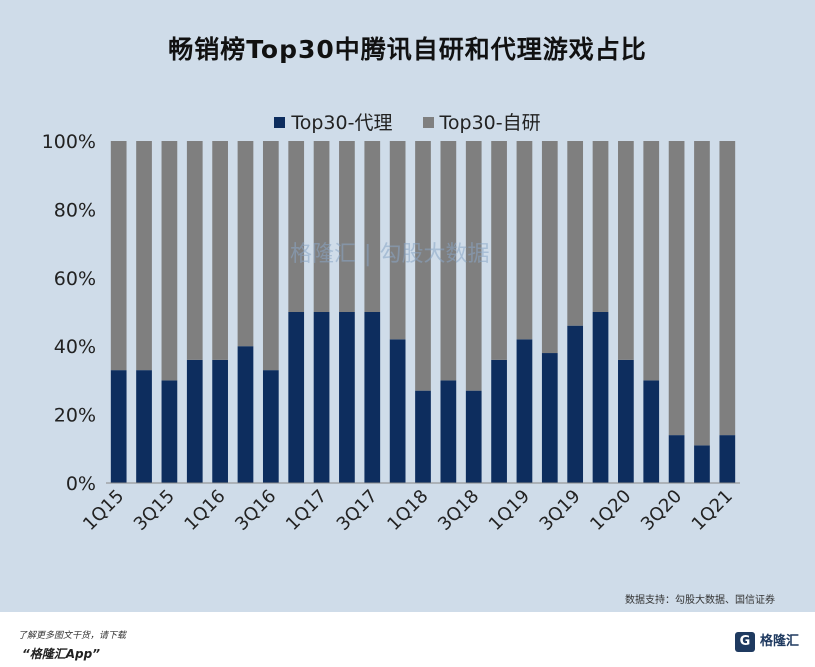 The height and width of the screenshot is (667, 815). I want to click on x-tick-label: 1Q17, so click(306, 510).